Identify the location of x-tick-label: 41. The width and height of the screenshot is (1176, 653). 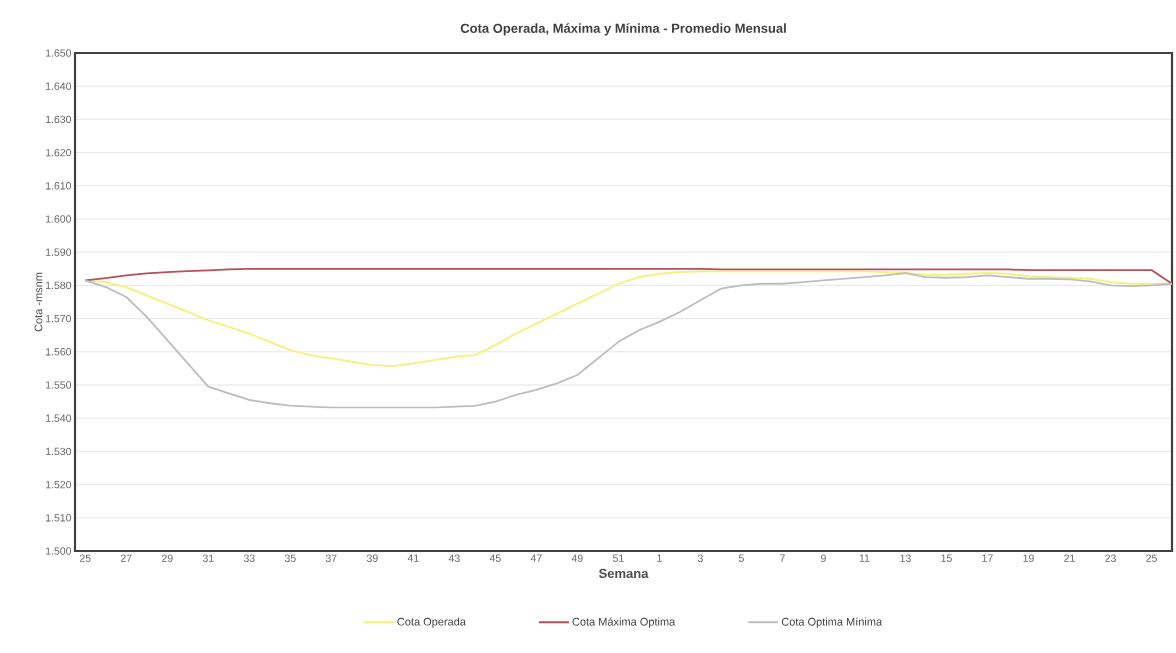
(413, 558).